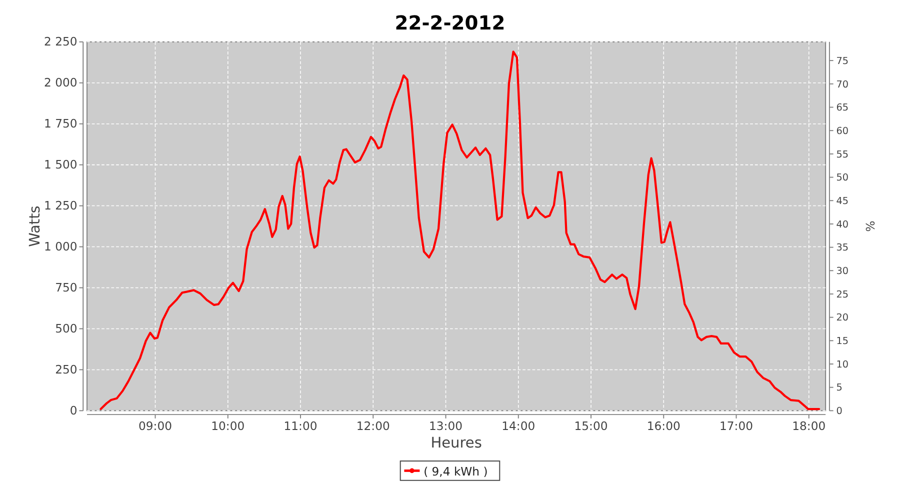 The image size is (900, 500). I want to click on y2-tick-label: 75, so click(842, 61).